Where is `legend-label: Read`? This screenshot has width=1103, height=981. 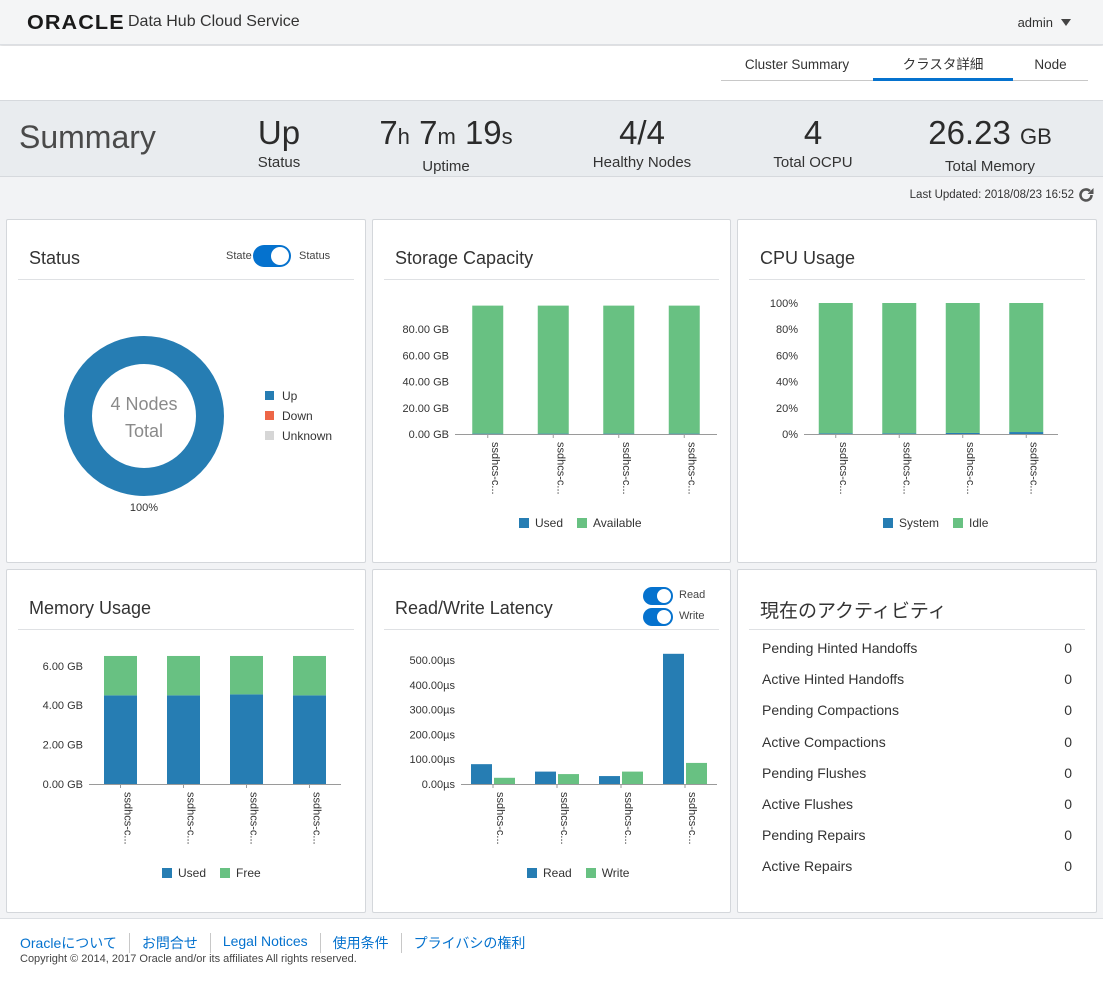
legend-label: Read is located at coordinates (557, 873).